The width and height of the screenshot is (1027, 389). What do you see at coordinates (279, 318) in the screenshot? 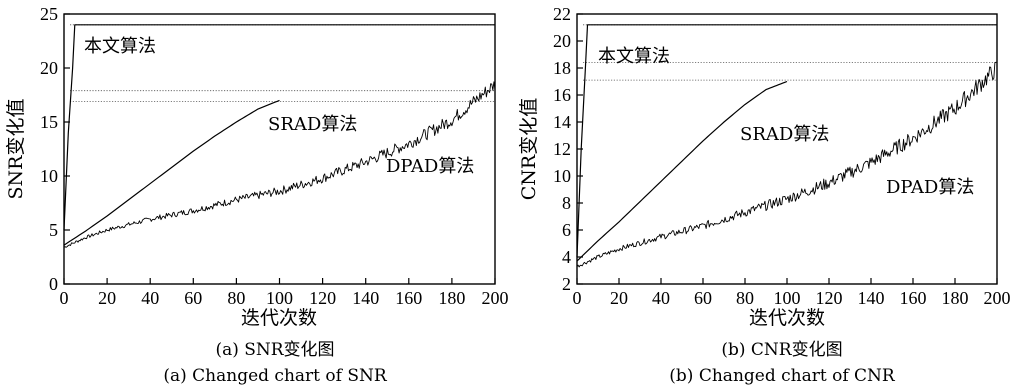
I see `chart-snr-x-axis-label: 迭代次数` at bounding box center [279, 318].